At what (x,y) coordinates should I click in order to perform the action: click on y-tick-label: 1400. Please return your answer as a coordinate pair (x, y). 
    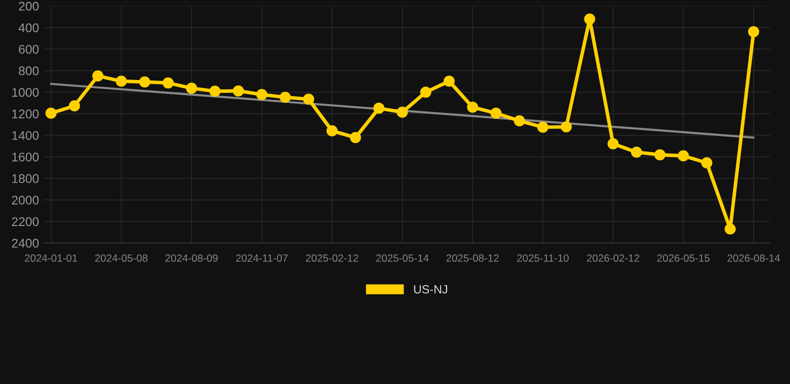
    Looking at the image, I should click on (25, 135).